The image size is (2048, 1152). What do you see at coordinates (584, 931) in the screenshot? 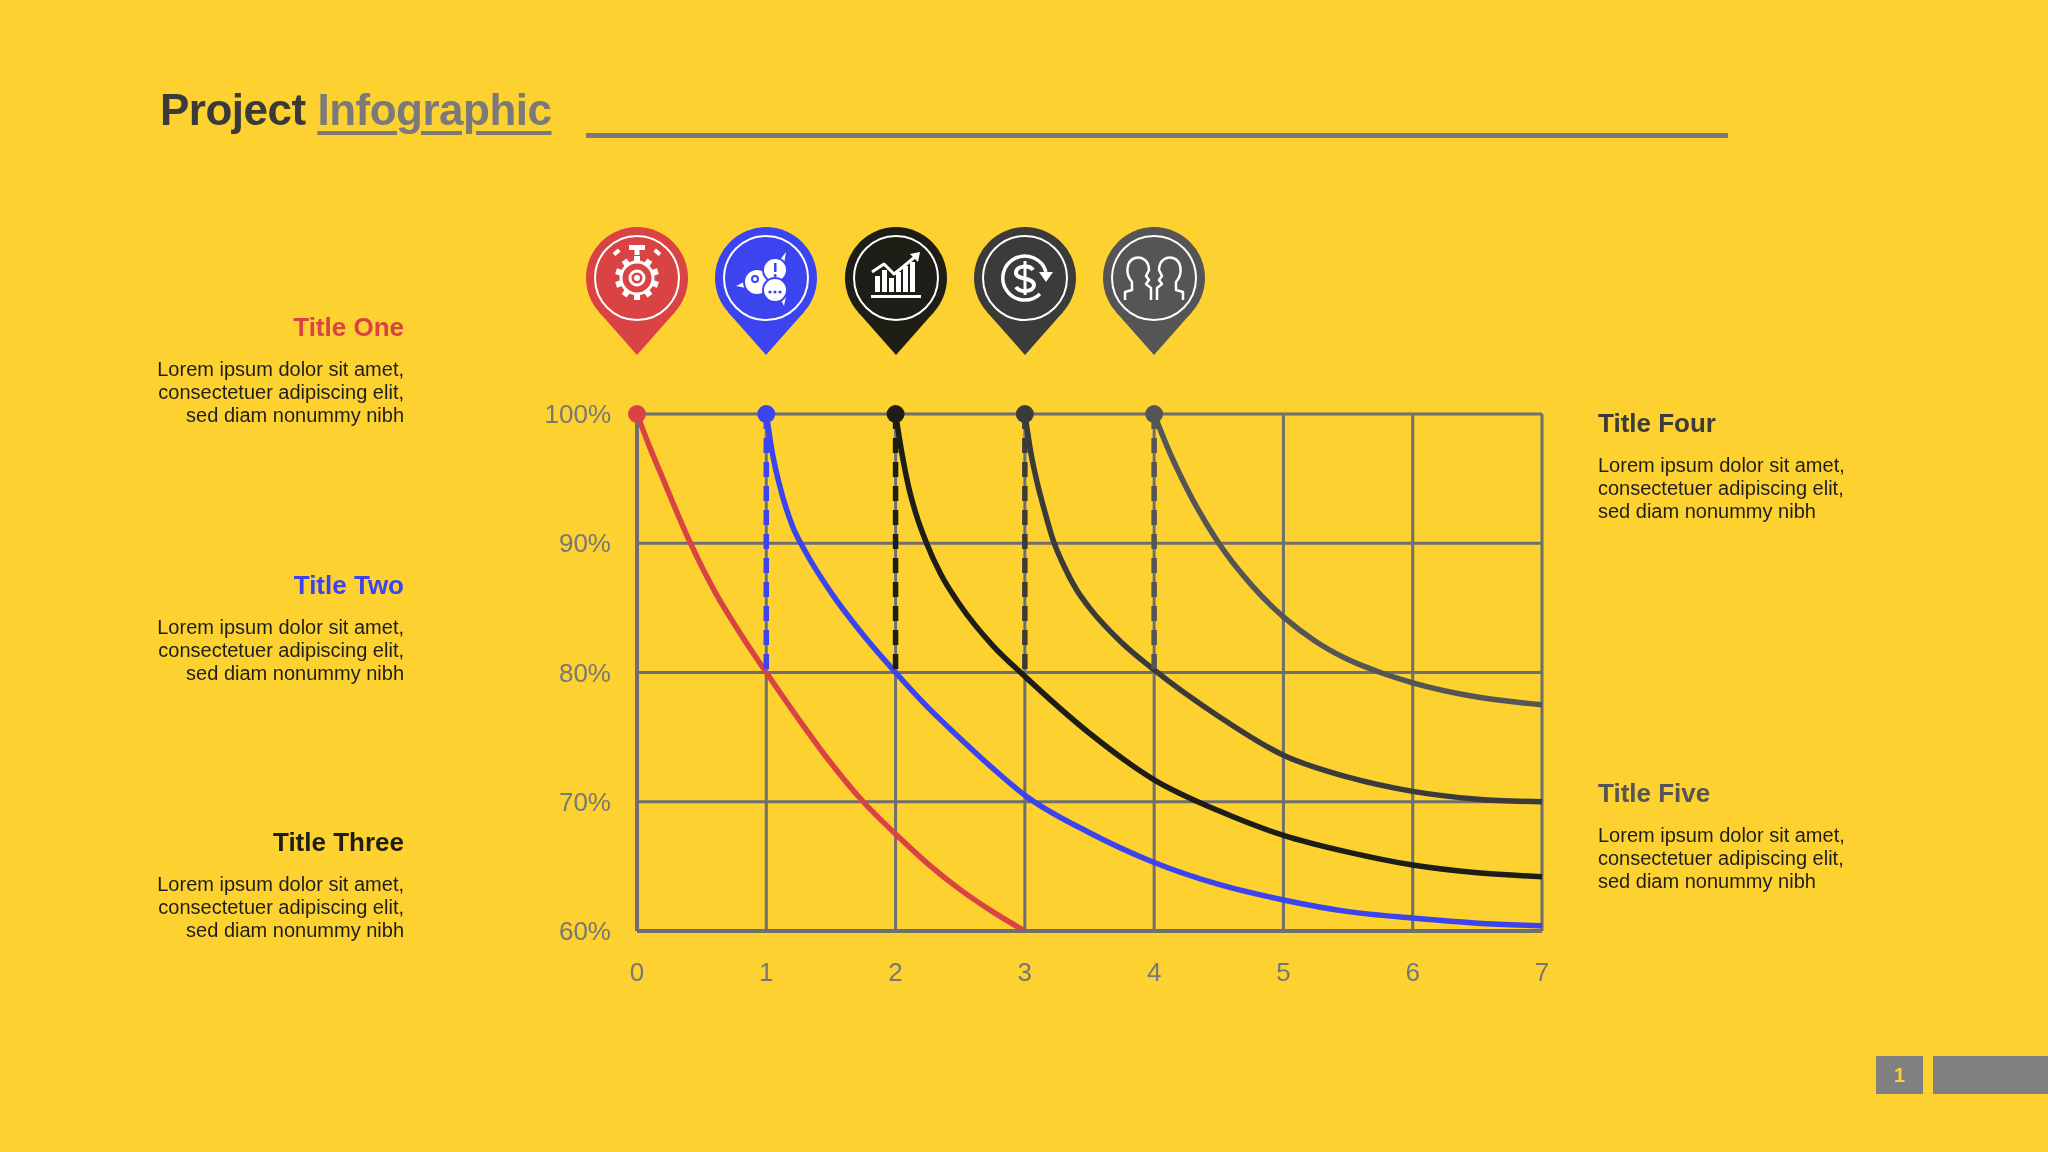
I see `y-tick-label: 60%` at bounding box center [584, 931].